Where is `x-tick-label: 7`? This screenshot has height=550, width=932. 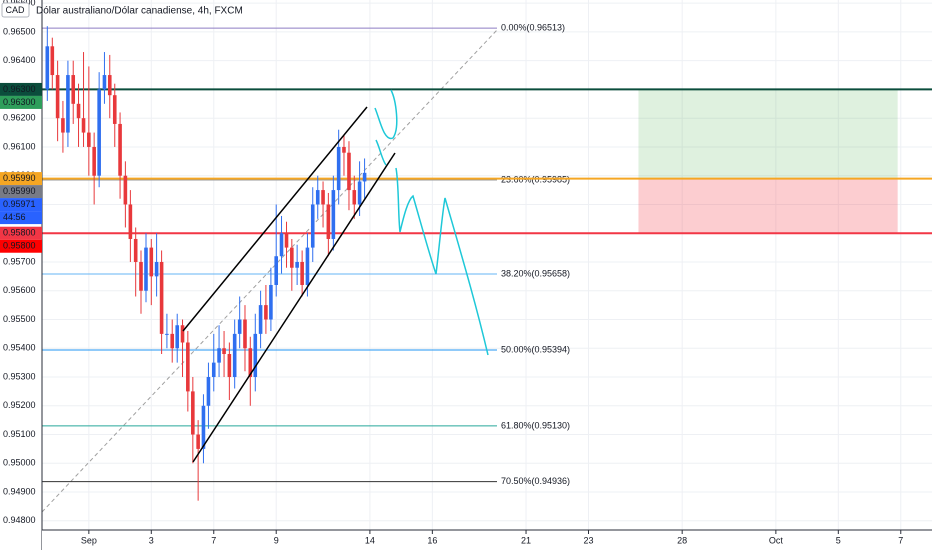 x-tick-label: 7 is located at coordinates (900, 540).